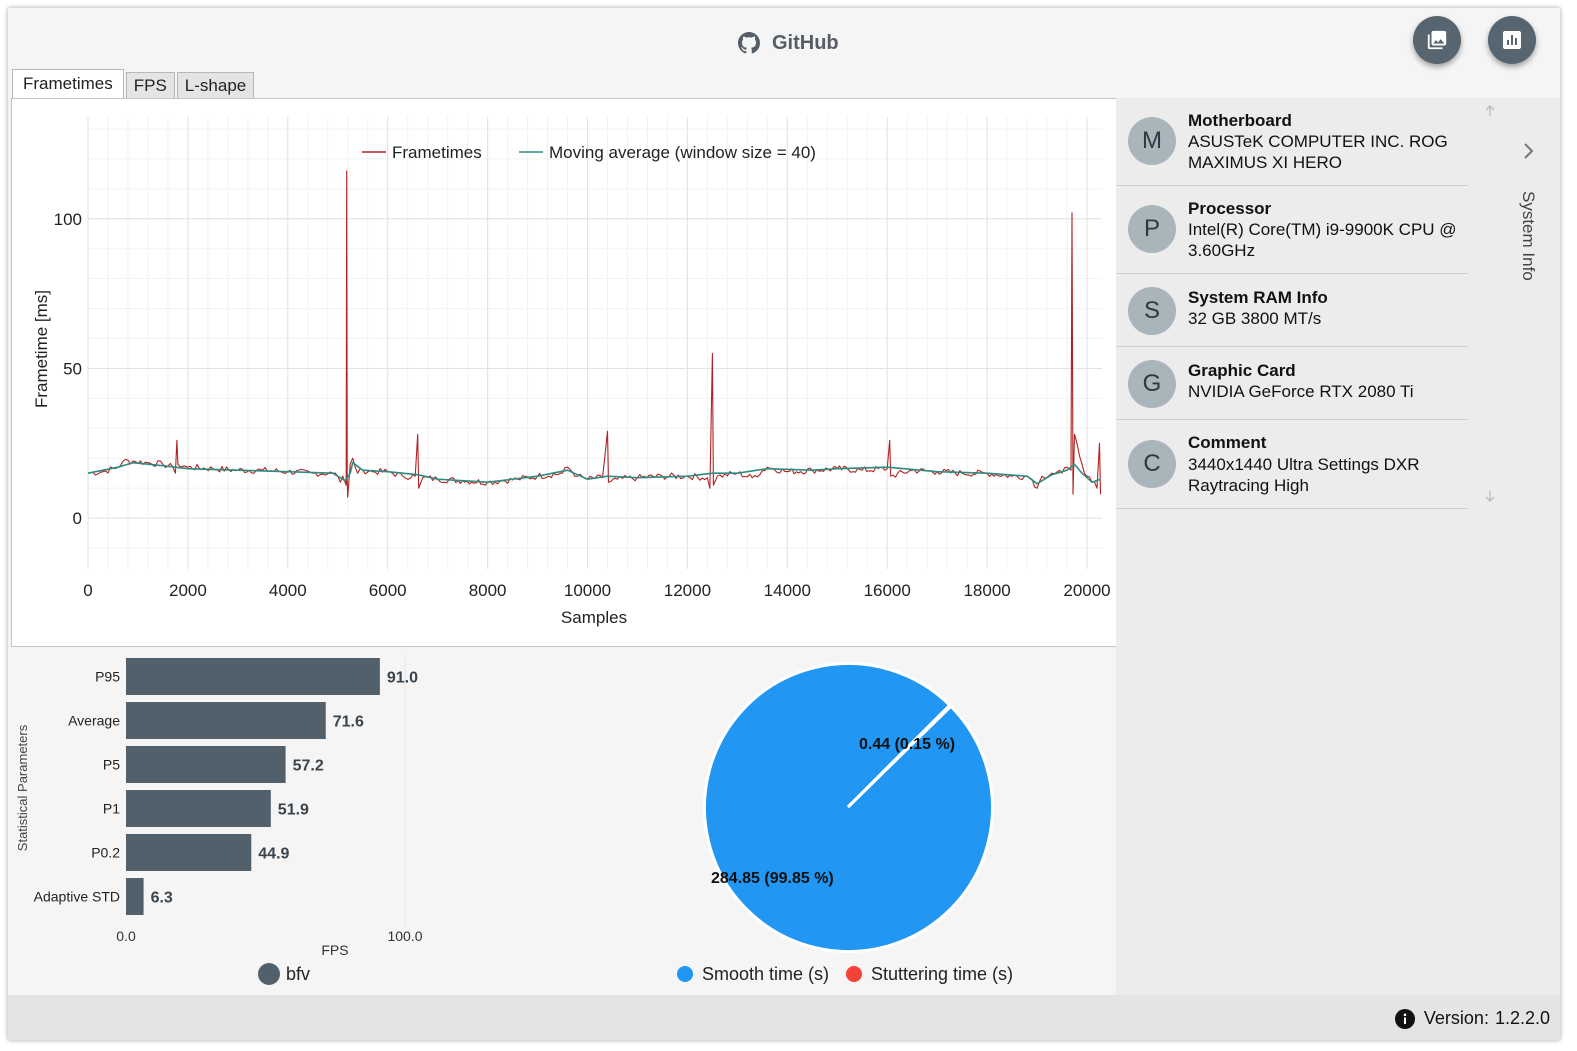 The height and width of the screenshot is (1051, 1577). I want to click on tab-strip: Frametimes FPS L-shape, so click(134, 84).